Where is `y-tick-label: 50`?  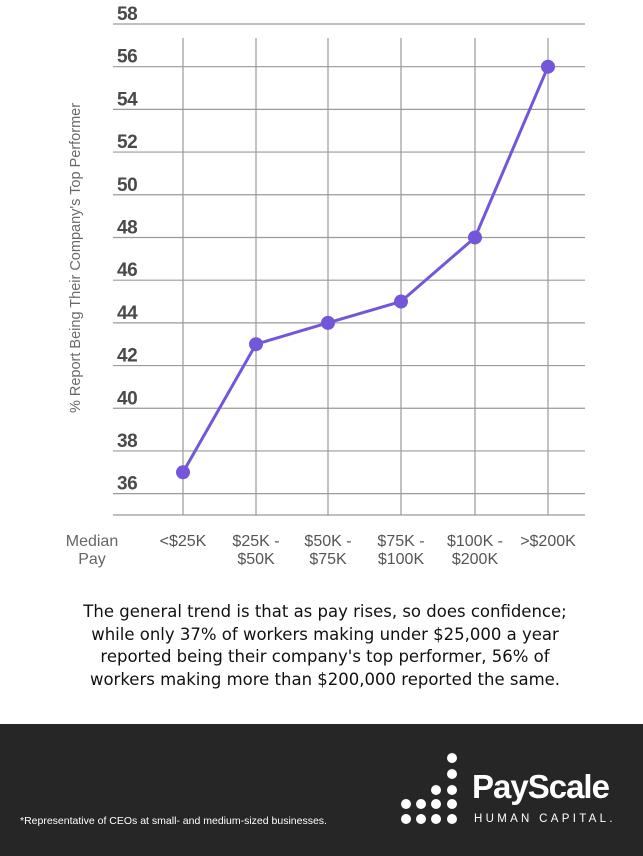
y-tick-label: 50 is located at coordinates (127, 185).